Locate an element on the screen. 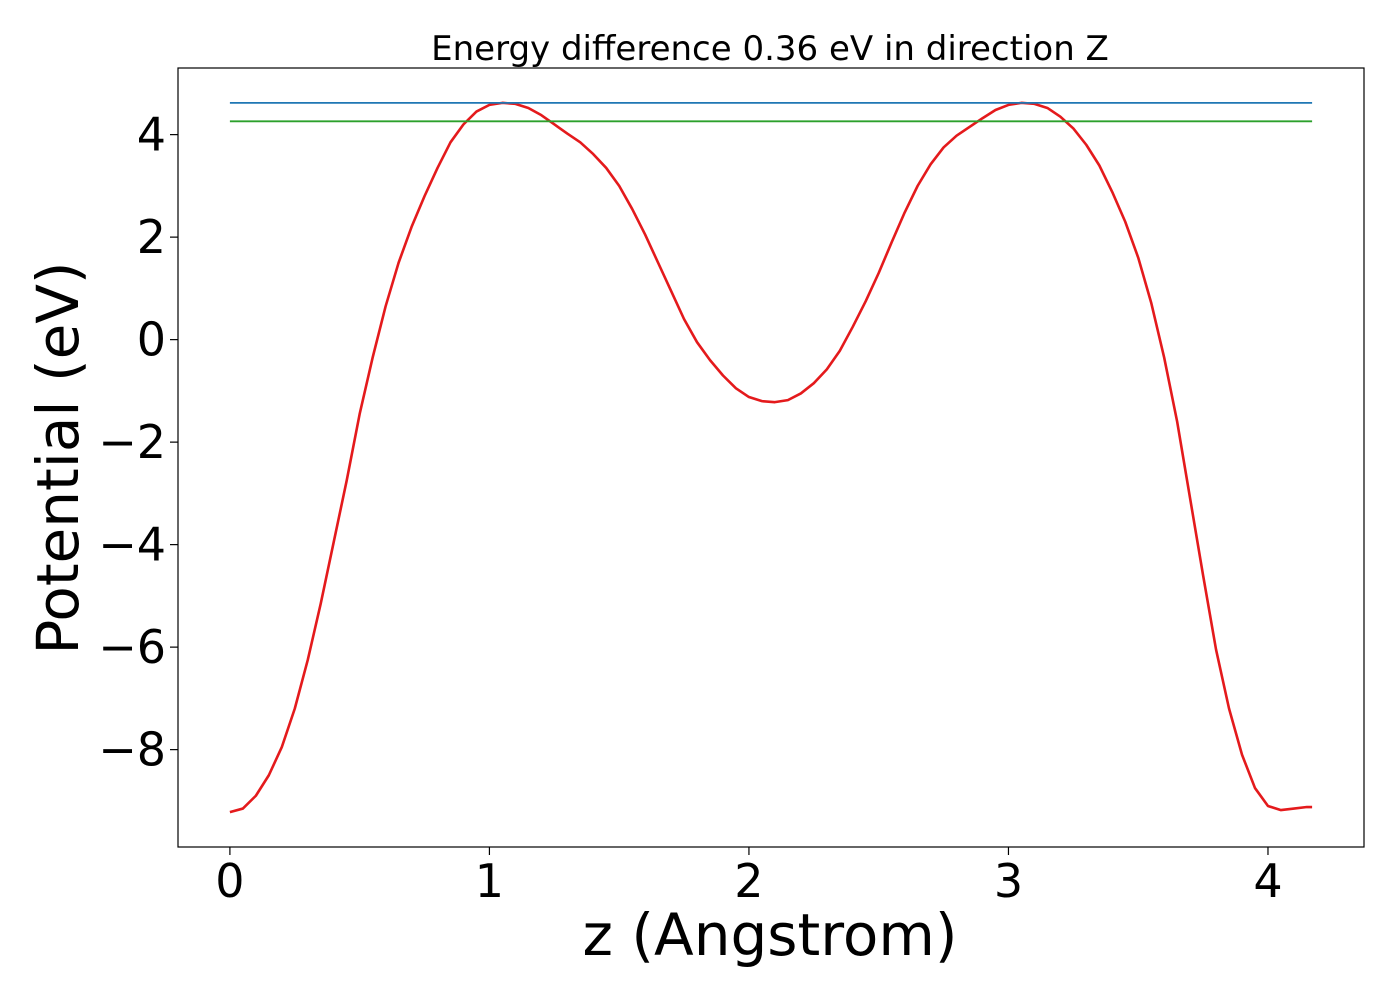  x-tick-label: 3 is located at coordinates (1008, 881).